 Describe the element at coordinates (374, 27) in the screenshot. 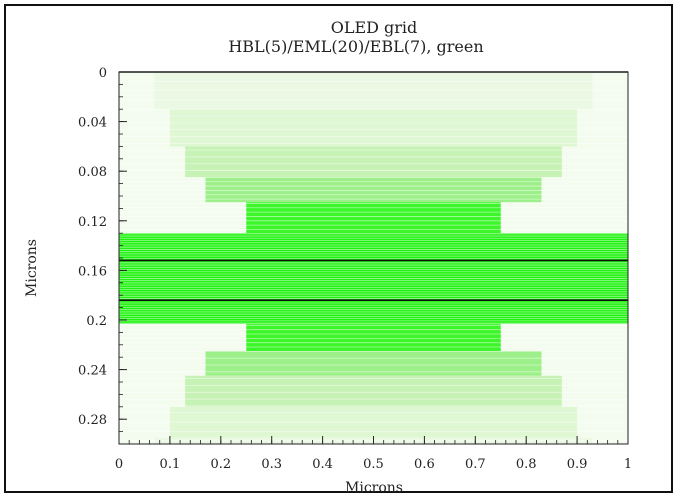

I see `chart-title: OLED grid` at that location.